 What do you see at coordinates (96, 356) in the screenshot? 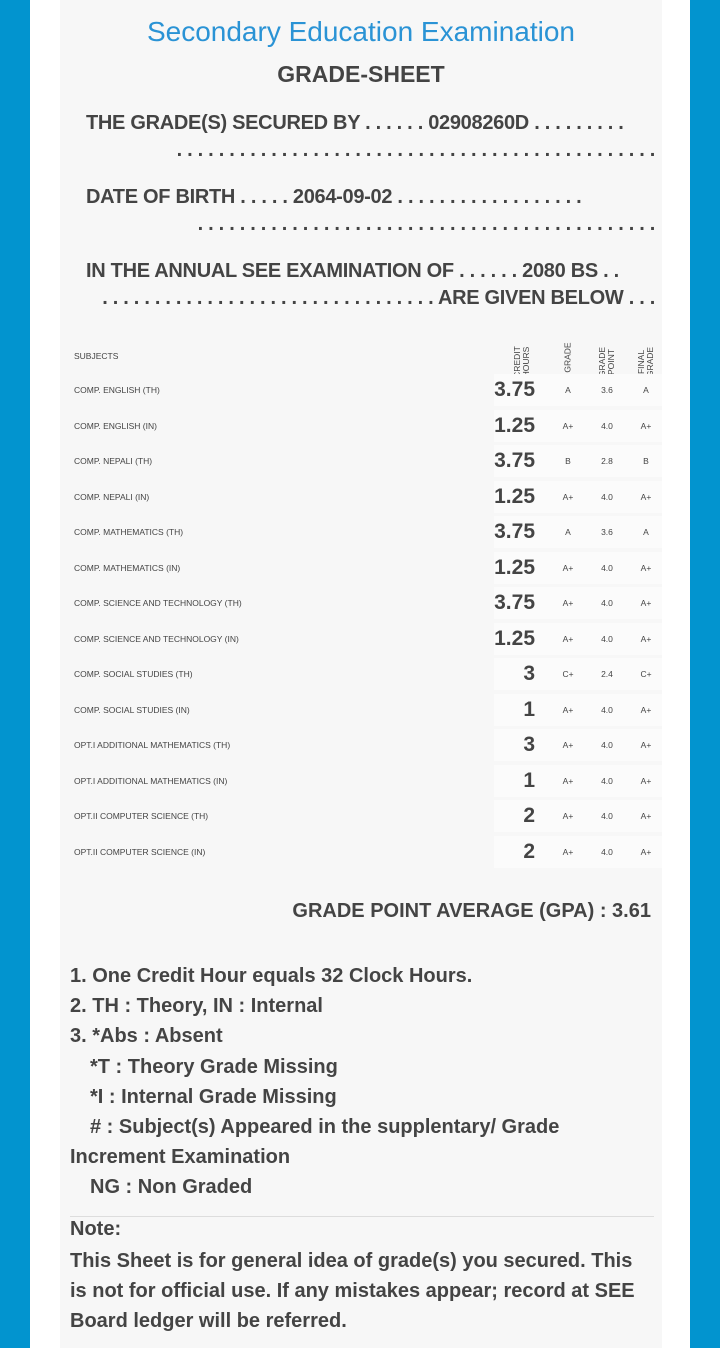
I see `column-header: SUBJECTS` at bounding box center [96, 356].